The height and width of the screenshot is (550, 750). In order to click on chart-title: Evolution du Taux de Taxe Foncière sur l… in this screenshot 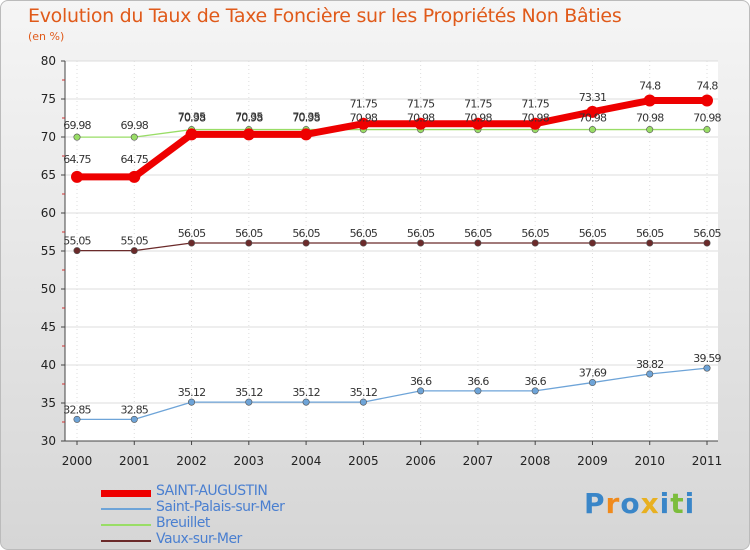, I will do `click(325, 16)`.